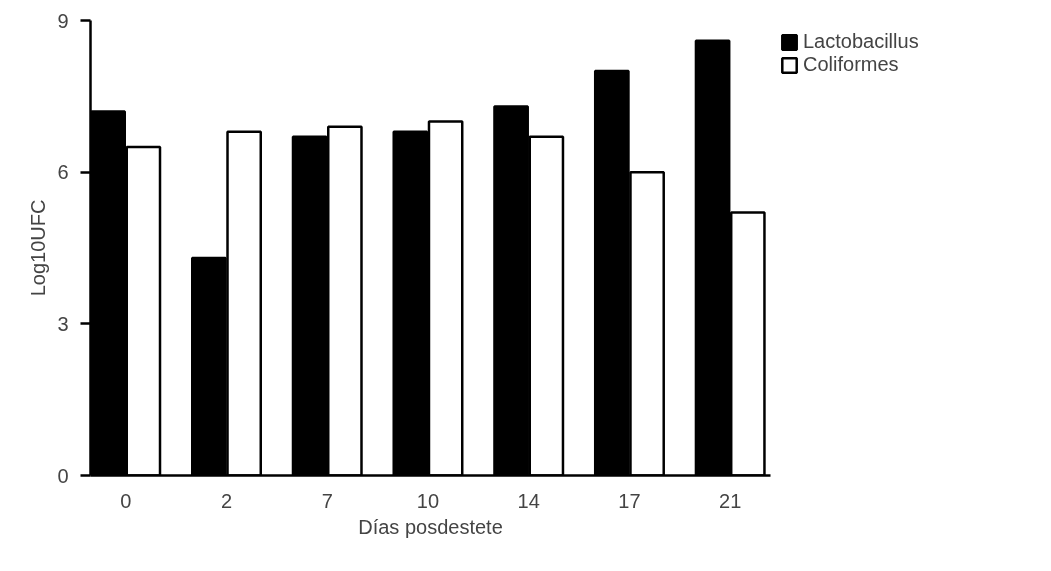 The height and width of the screenshot is (571, 1051). I want to click on x-tick-label: 21, so click(730, 500).